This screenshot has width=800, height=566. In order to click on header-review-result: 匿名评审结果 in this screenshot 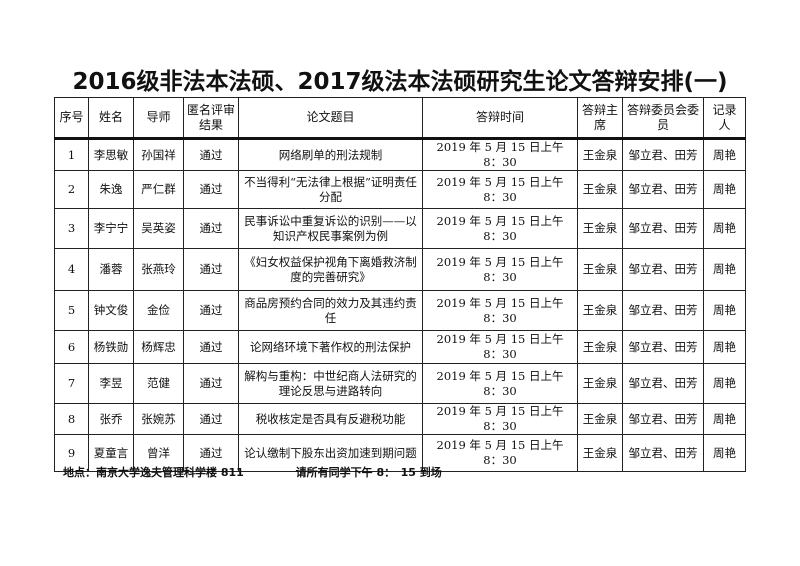, I will do `click(211, 118)`.